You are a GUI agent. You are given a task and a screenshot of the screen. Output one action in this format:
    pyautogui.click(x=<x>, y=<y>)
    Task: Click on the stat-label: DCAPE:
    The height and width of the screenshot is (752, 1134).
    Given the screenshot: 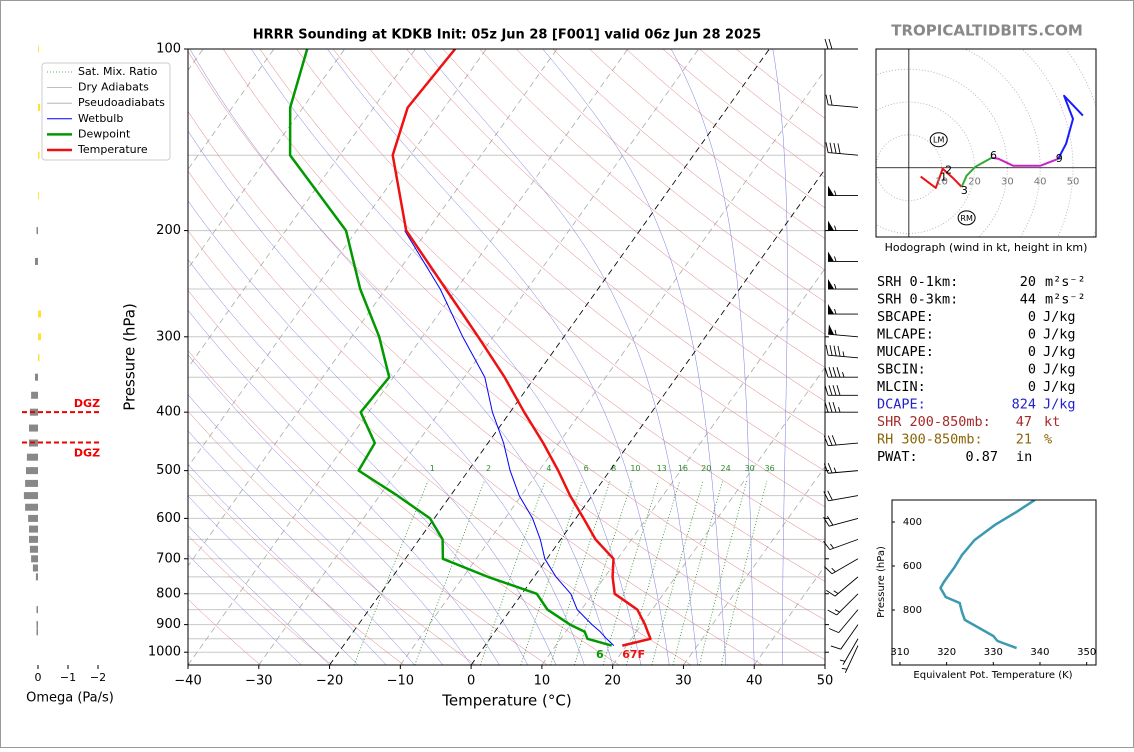 What is the action you would take?
    pyautogui.click(x=901, y=405)
    